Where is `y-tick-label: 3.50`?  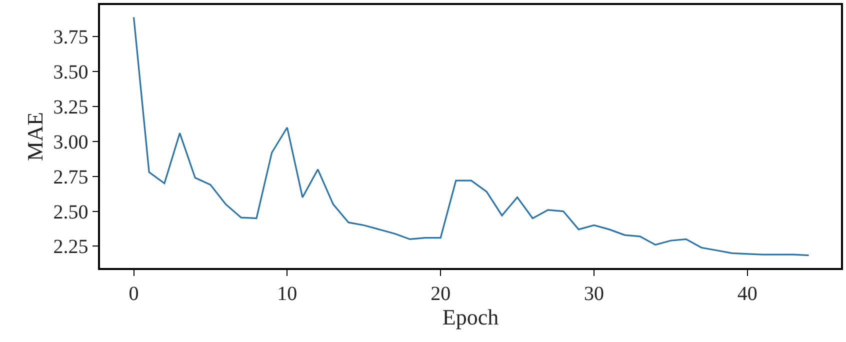 y-tick-label: 3.50 is located at coordinates (70, 73).